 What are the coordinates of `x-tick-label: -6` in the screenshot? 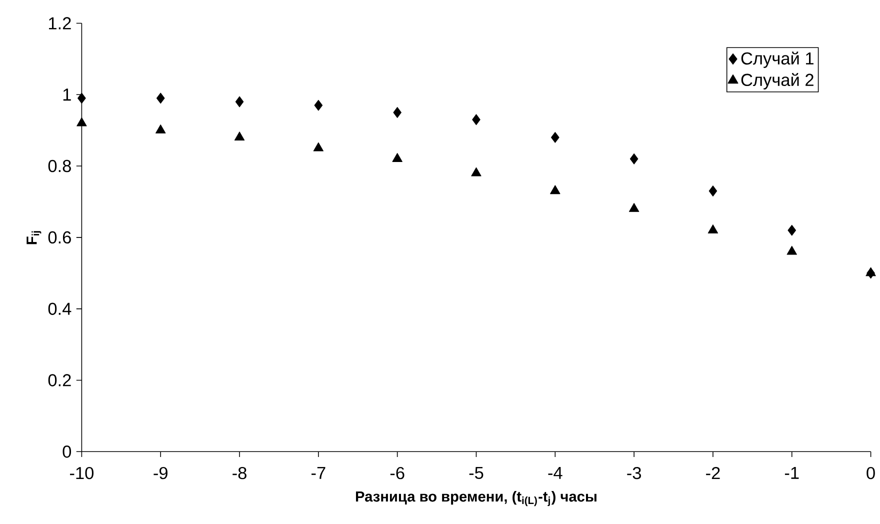 It's located at (397, 473).